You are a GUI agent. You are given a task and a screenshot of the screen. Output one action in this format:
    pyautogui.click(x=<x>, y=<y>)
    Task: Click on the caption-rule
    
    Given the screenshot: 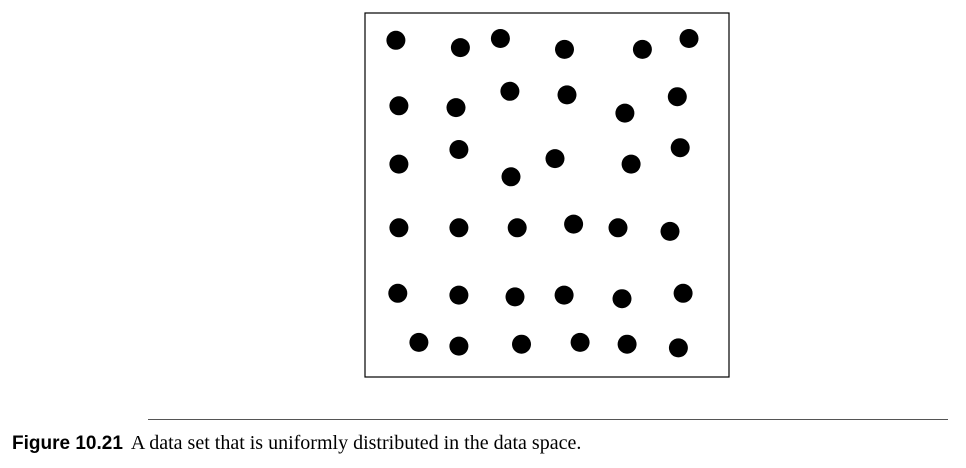 What is the action you would take?
    pyautogui.click(x=548, y=419)
    